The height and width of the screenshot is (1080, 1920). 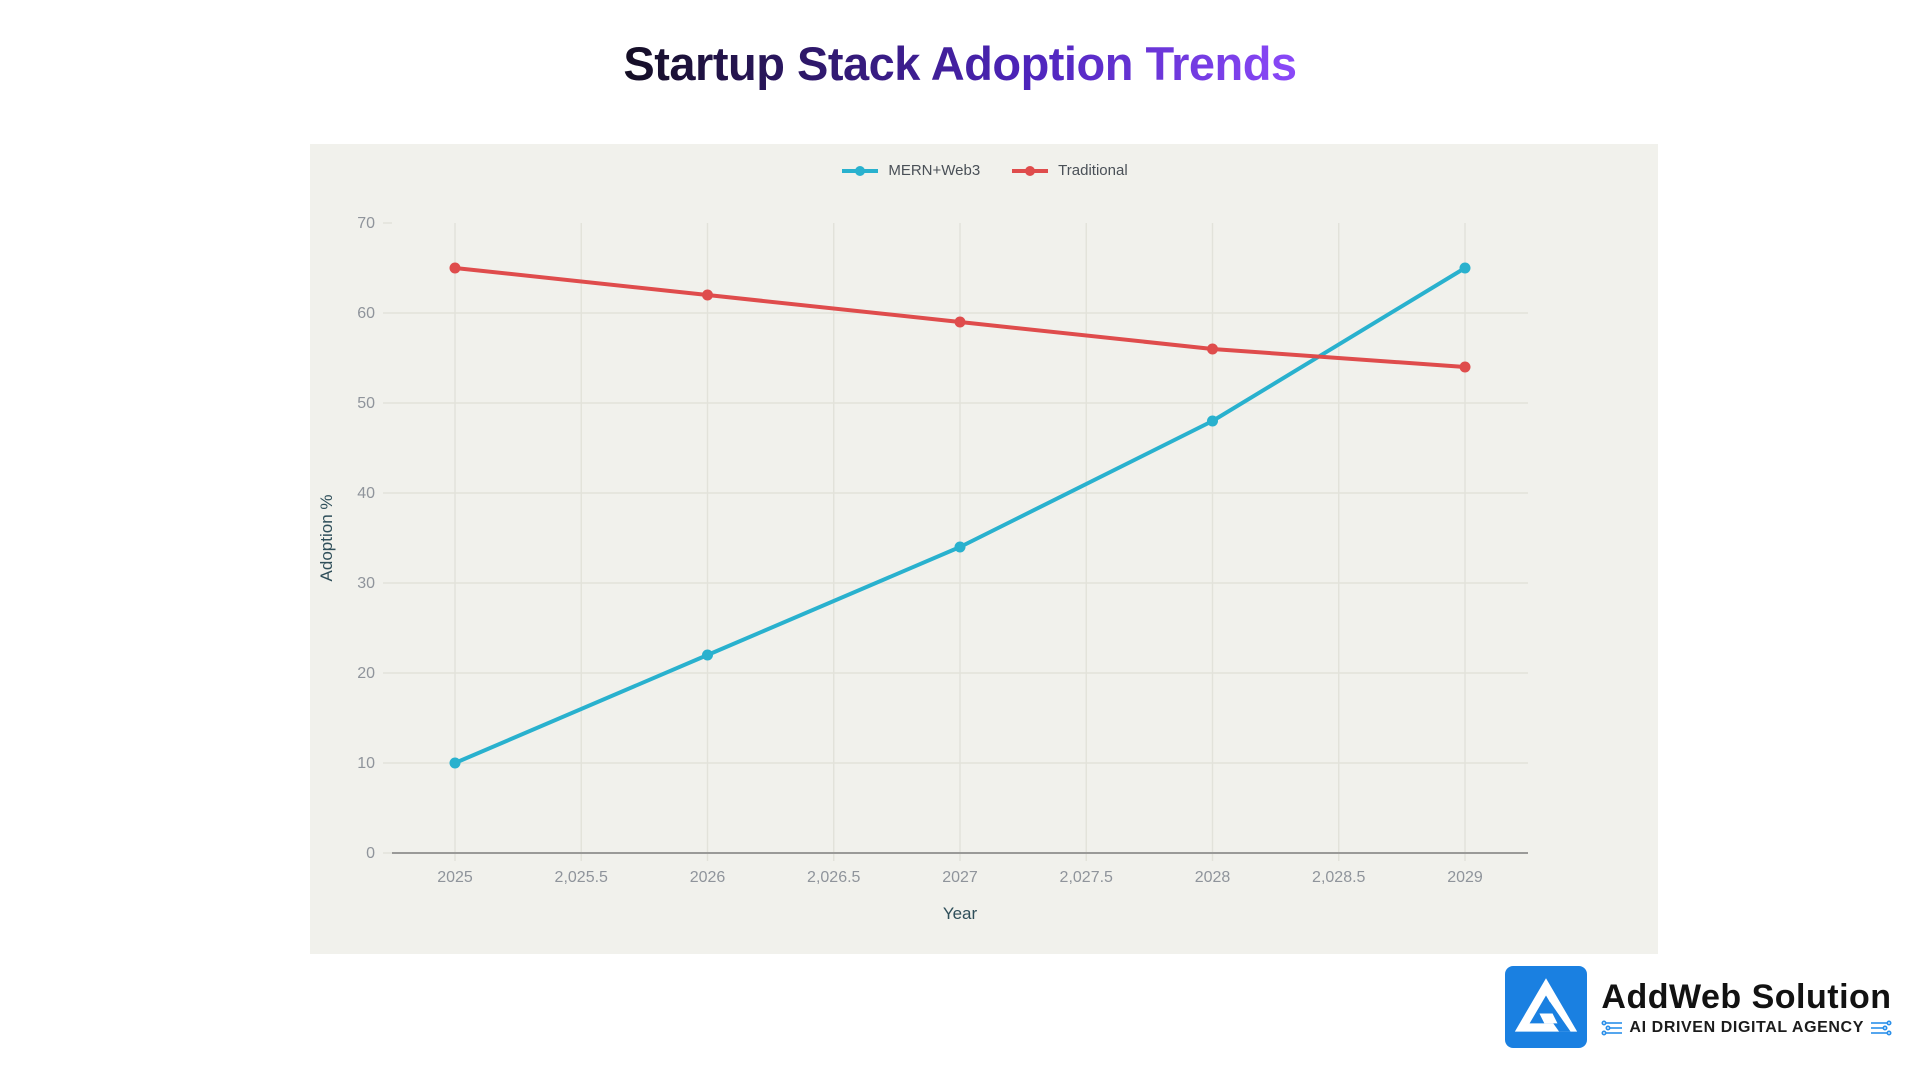 What do you see at coordinates (1093, 170) in the screenshot?
I see `legend-label-traditional: Traditional` at bounding box center [1093, 170].